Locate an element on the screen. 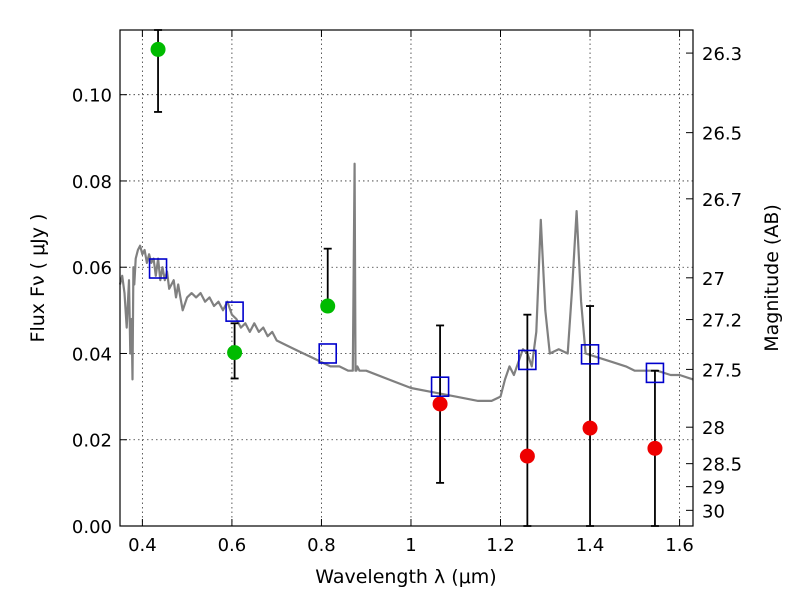 Image resolution: width=800 pixels, height=600 pixels. y2-axis-title: Magnitude (AB) is located at coordinates (772, 278).